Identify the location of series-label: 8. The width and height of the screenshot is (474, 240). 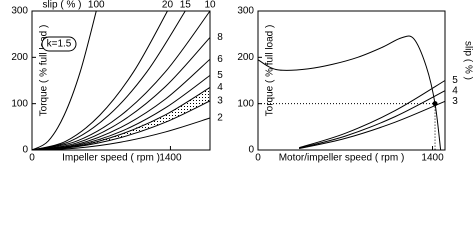
(220, 37).